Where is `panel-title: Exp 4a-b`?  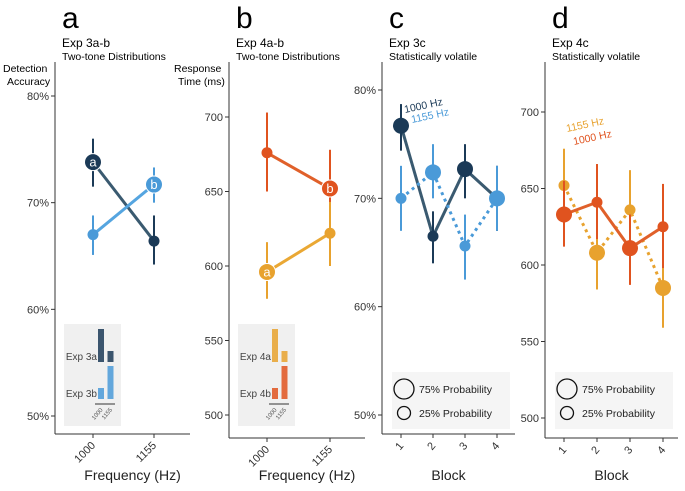 panel-title: Exp 4a-b is located at coordinates (260, 43).